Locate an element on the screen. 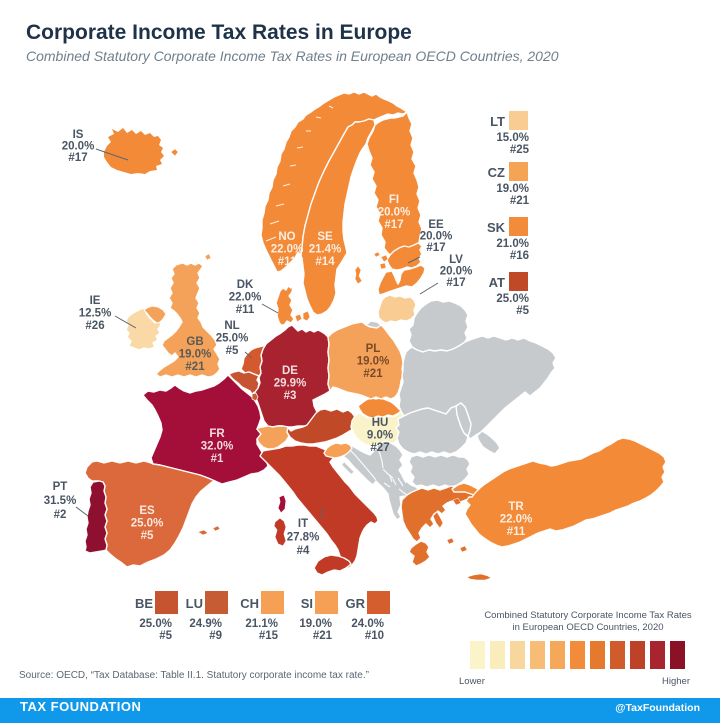 This screenshot has width=720, height=723. svg-text: EE is located at coordinates (436, 225).